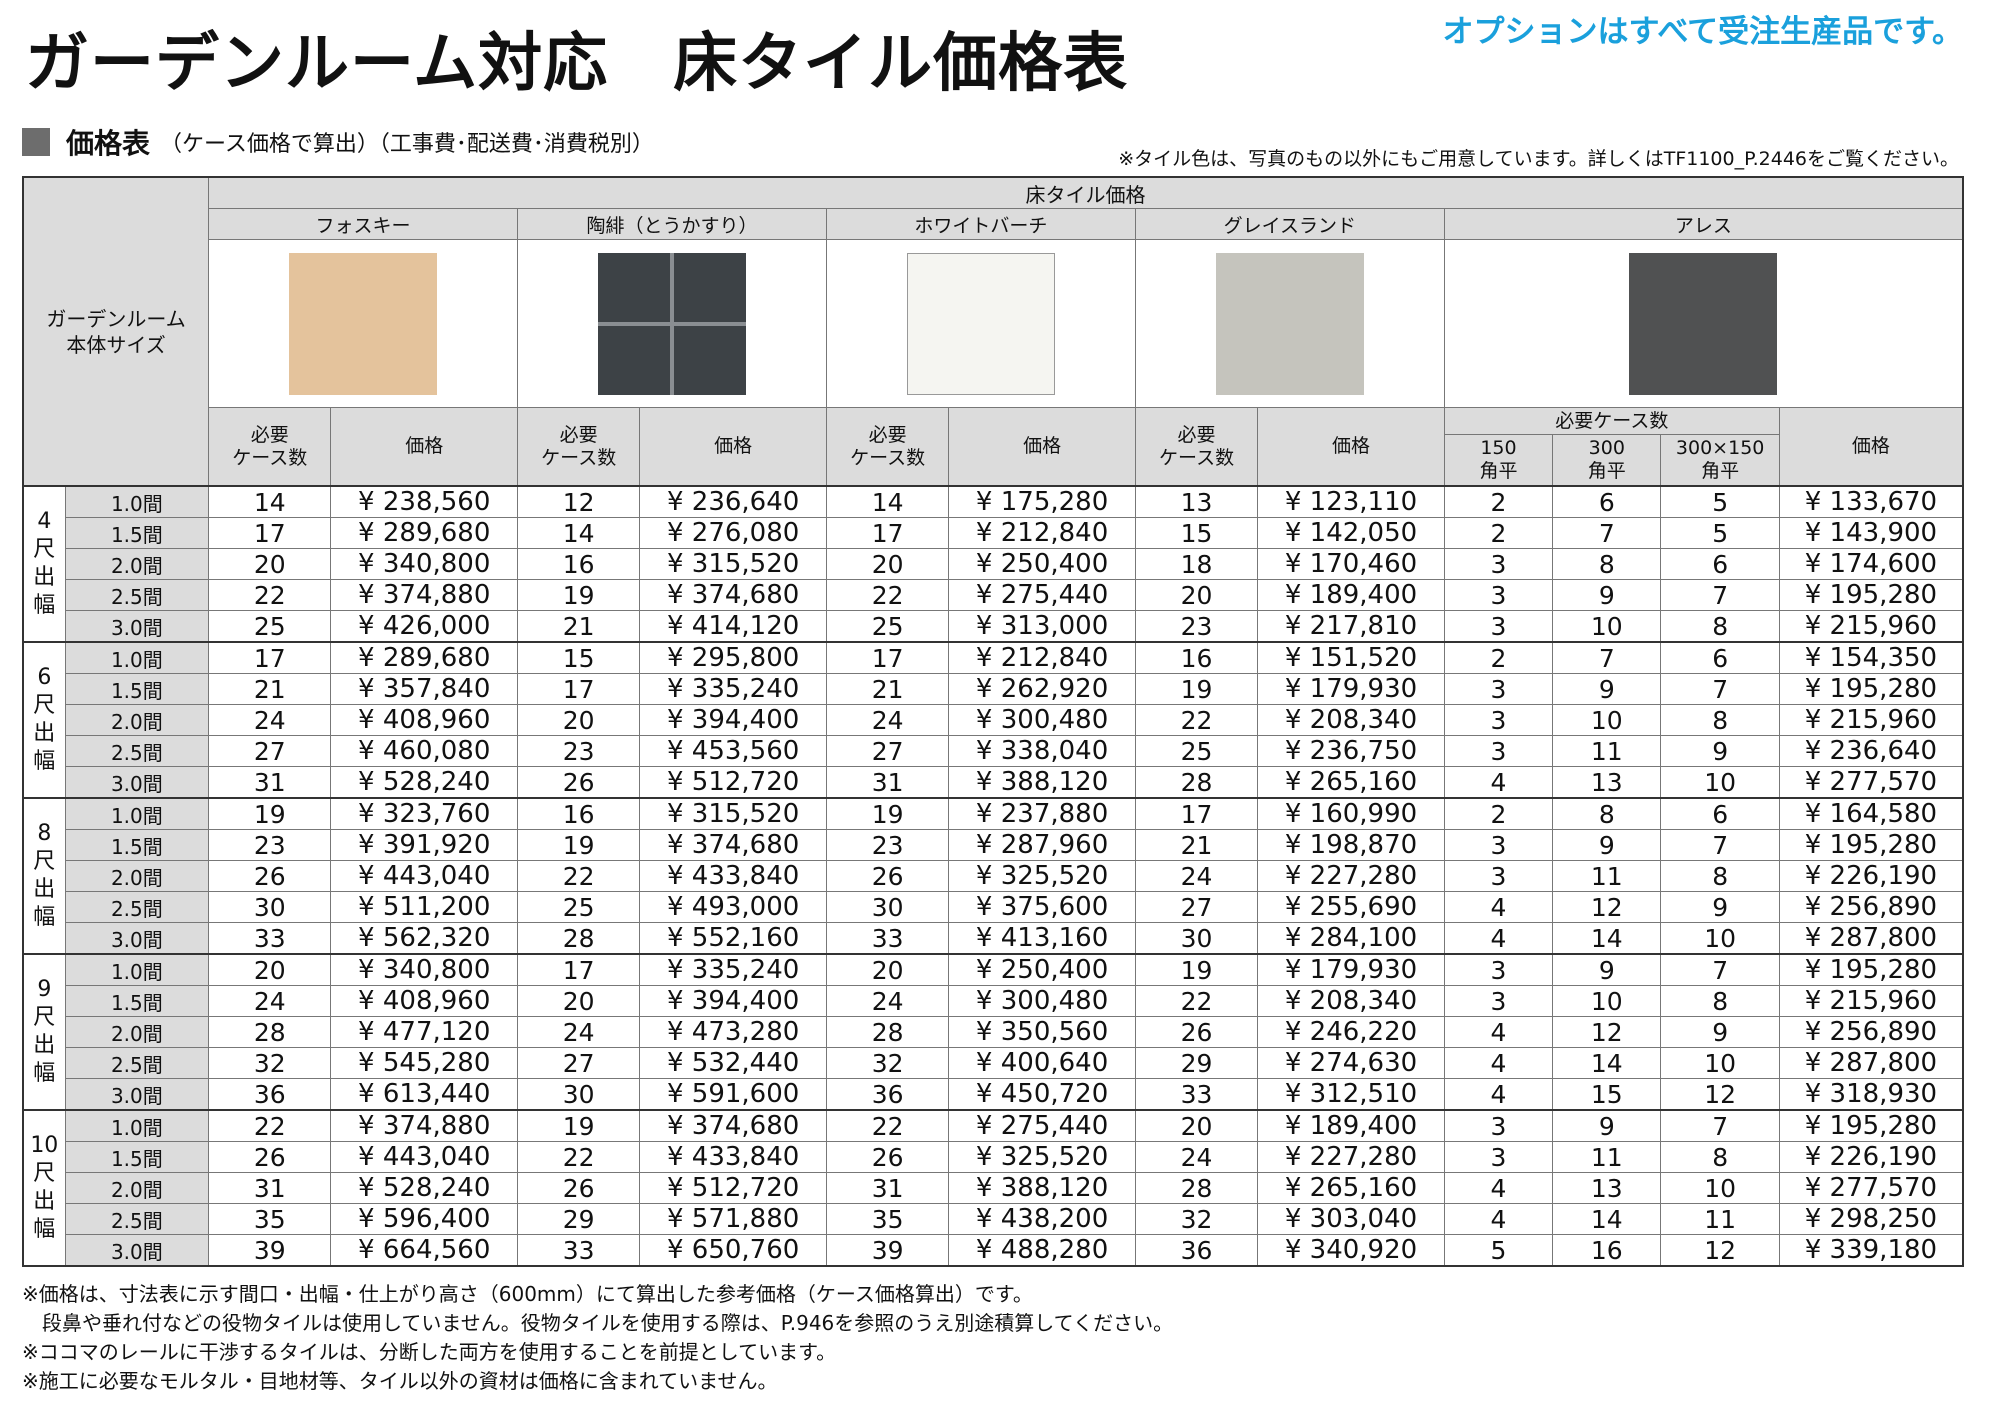 Image resolution: width=1999 pixels, height=1402 pixels. Describe the element at coordinates (137, 1094) in the screenshot. I see `width-size-cell: 3.0間` at that location.